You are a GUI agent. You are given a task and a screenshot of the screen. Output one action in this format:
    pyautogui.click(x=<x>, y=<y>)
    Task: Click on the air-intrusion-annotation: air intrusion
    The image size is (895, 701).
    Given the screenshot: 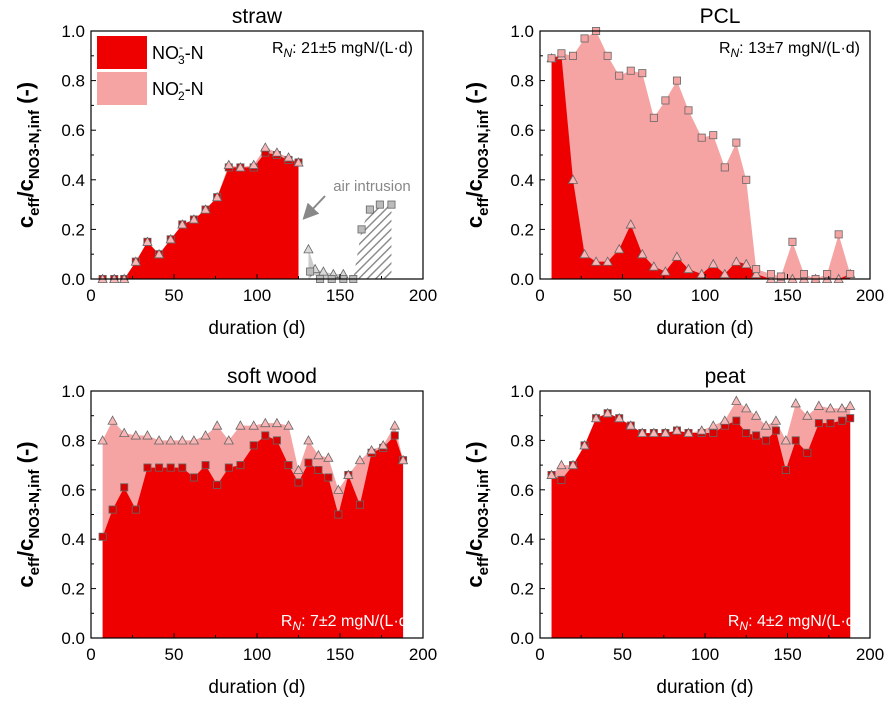 What is the action you would take?
    pyautogui.click(x=372, y=186)
    